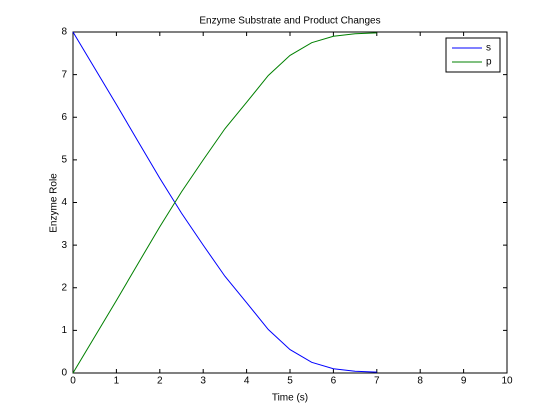 The image size is (560, 420). I want to click on legend-box, so click(473, 55).